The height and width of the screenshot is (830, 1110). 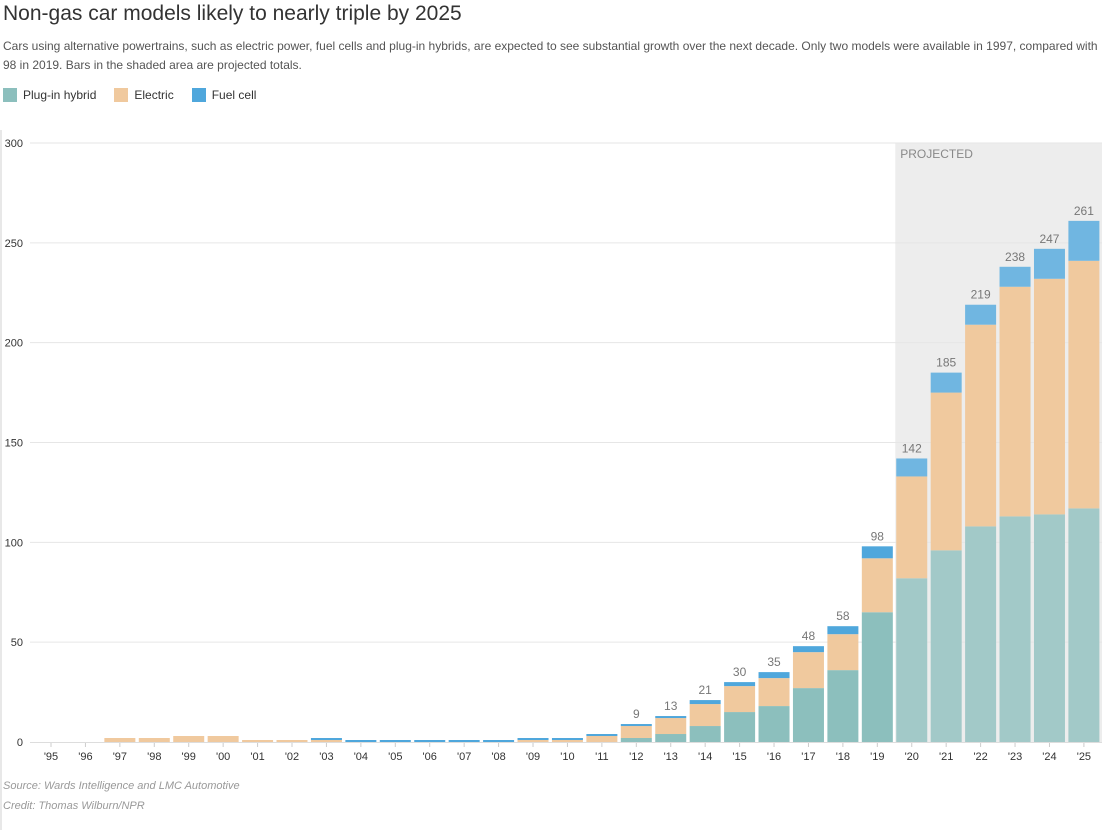 What do you see at coordinates (154, 757) in the screenshot?
I see `x-tick-label: '98` at bounding box center [154, 757].